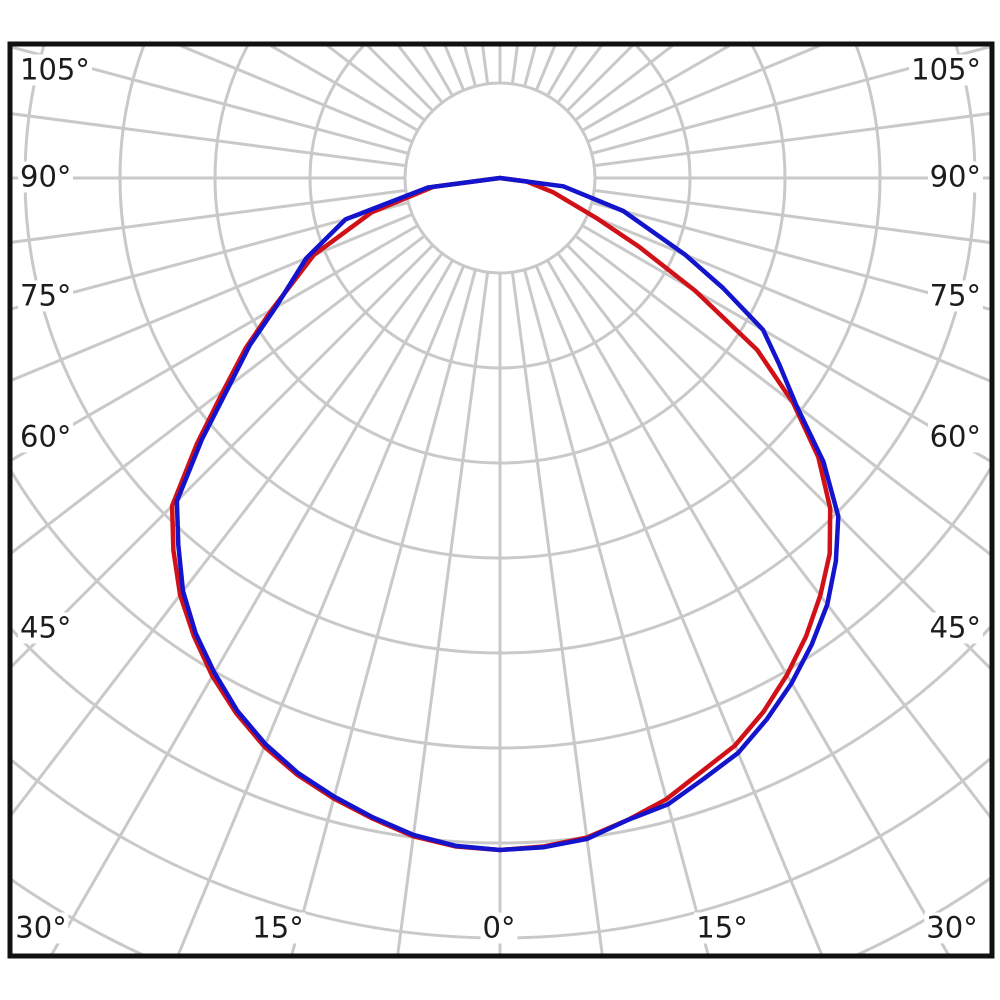 This screenshot has height=1000, width=1000. Describe the element at coordinates (946, 69) in the screenshot. I see `angle-label-right-105deg: 105°` at that location.